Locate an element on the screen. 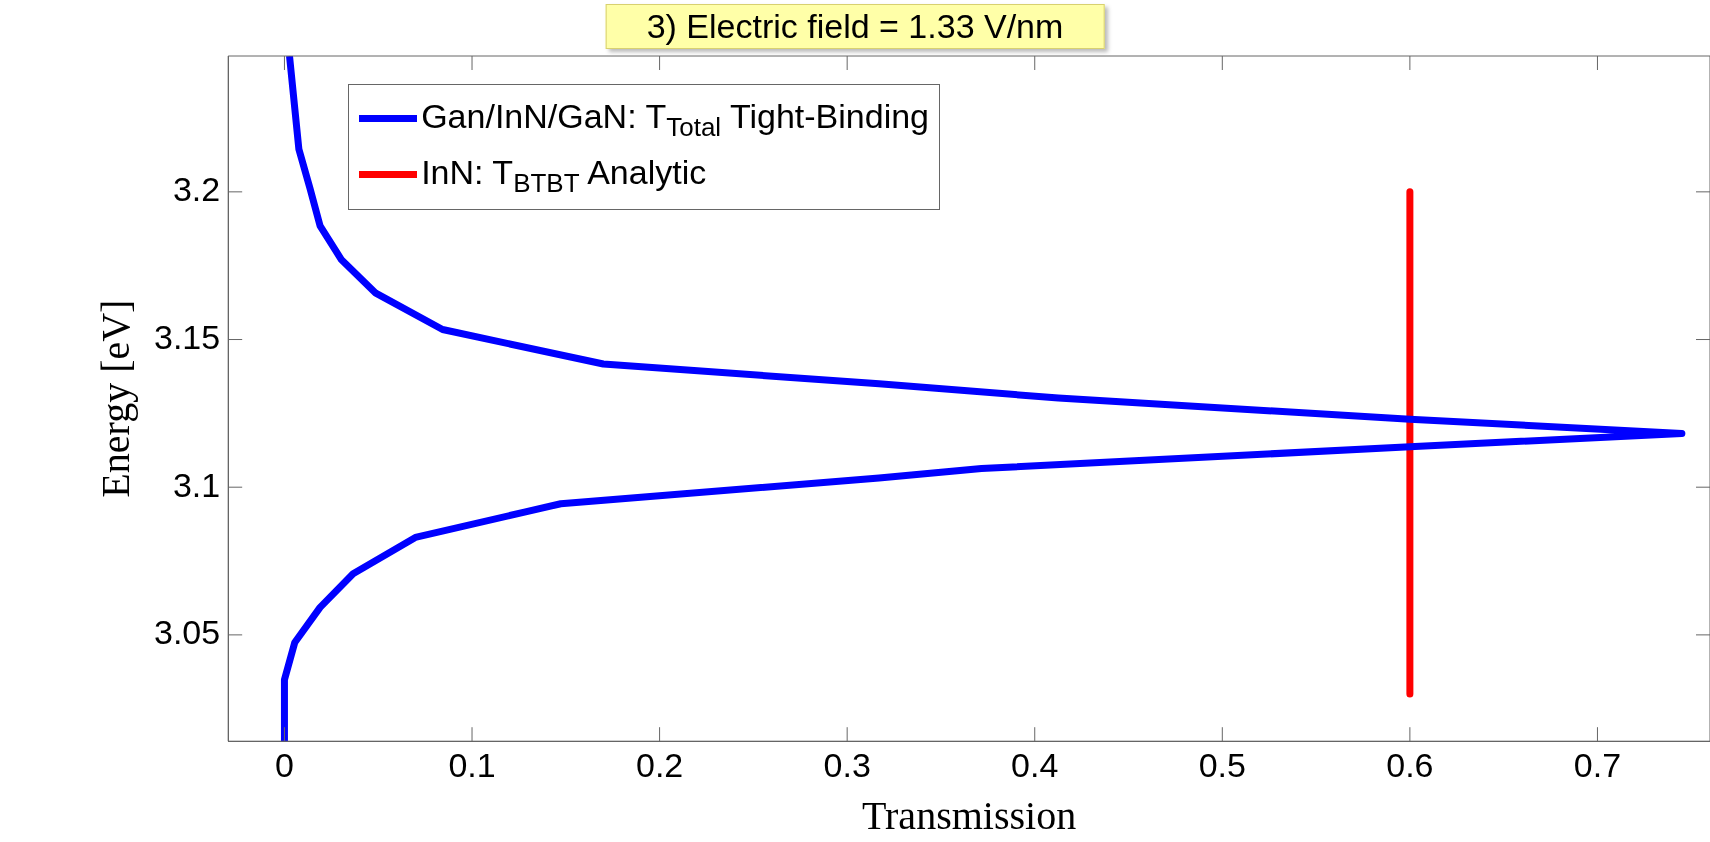 The image size is (1710, 842). legend-label: InN: T$_{BTBT}$ Analytic is located at coordinates (564, 175).